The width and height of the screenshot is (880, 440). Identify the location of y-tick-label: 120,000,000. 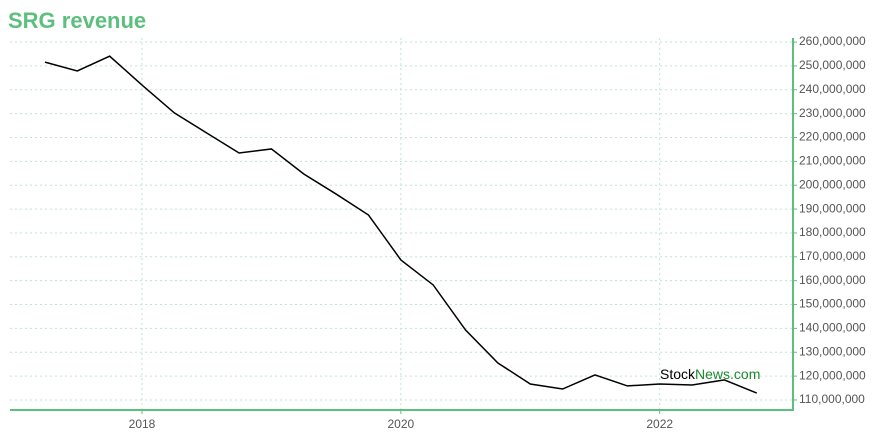
(832, 375).